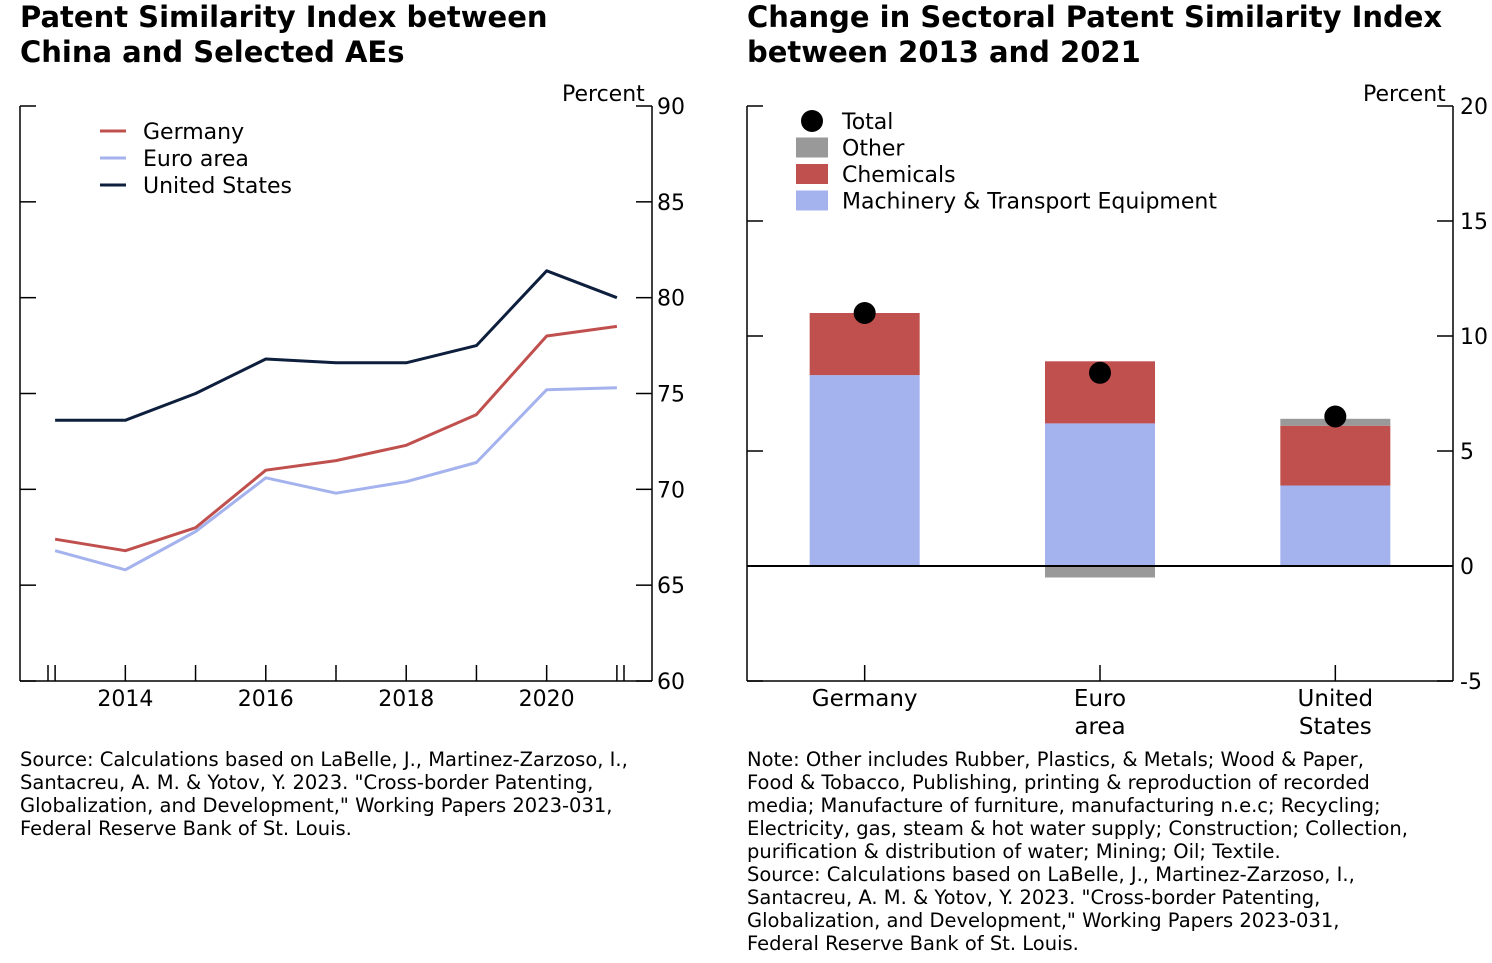  Describe the element at coordinates (671, 682) in the screenshot. I see `left-y-tick-label: 60` at that location.